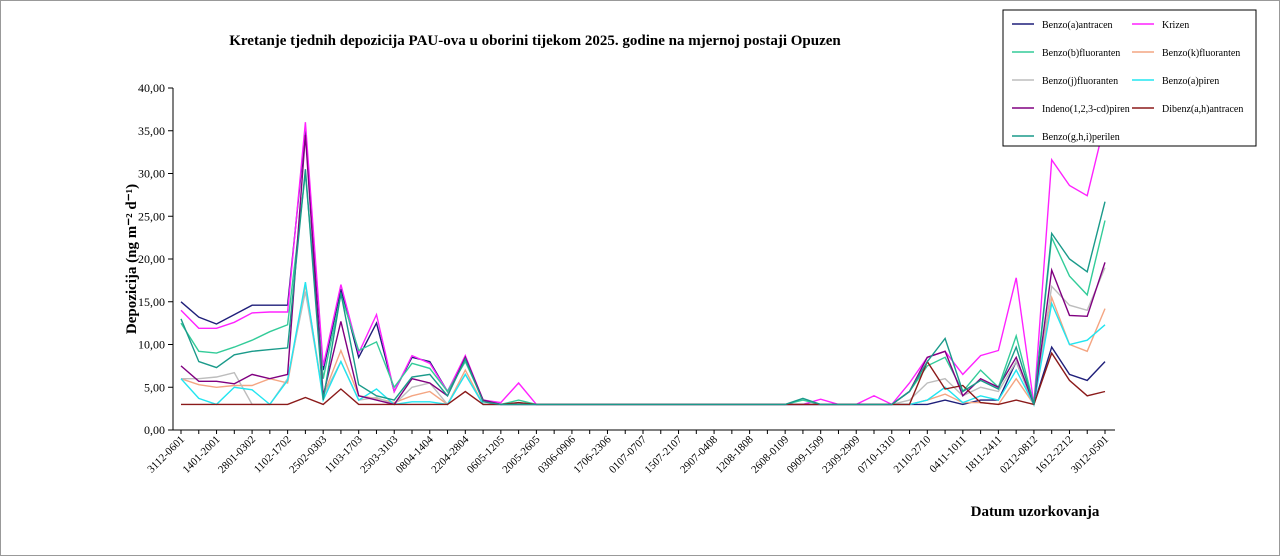 The width and height of the screenshot is (1280, 556). I want to click on y-tick-label: 30,00, so click(151, 174).